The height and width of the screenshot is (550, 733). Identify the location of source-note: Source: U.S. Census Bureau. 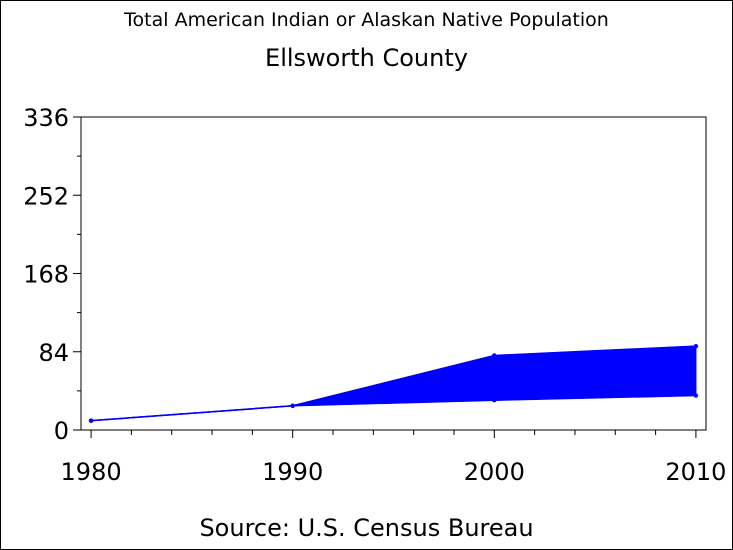
(366, 528).